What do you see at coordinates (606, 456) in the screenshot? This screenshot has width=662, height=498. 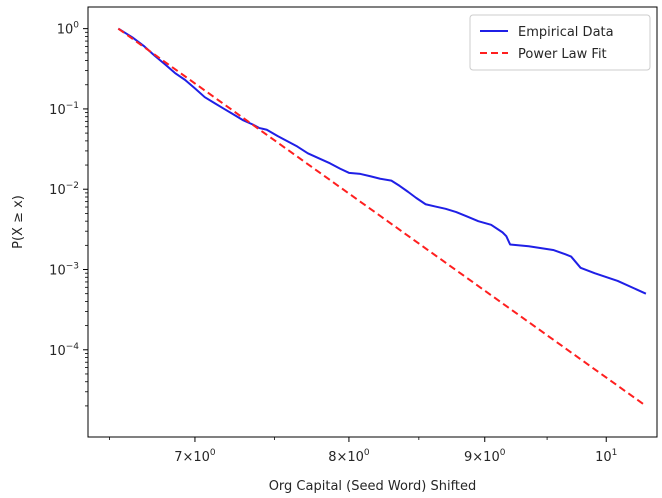 I see `x-tick-label: 101` at bounding box center [606, 456].